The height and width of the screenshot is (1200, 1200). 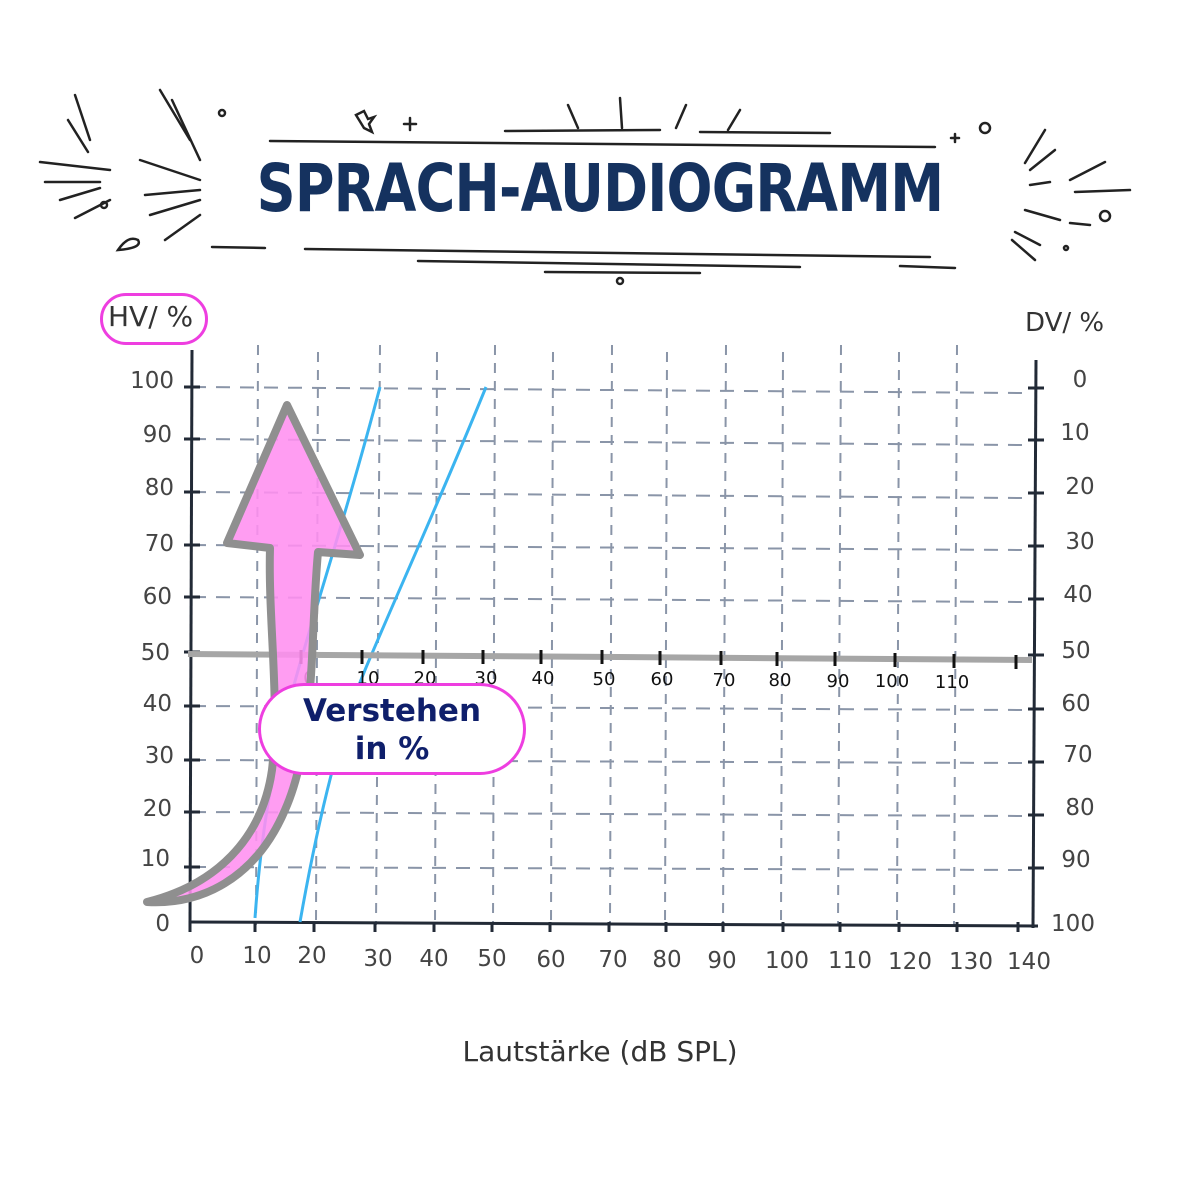 I want to click on page-title: SPRACH-AUDIOGRAMM, so click(x=600, y=188).